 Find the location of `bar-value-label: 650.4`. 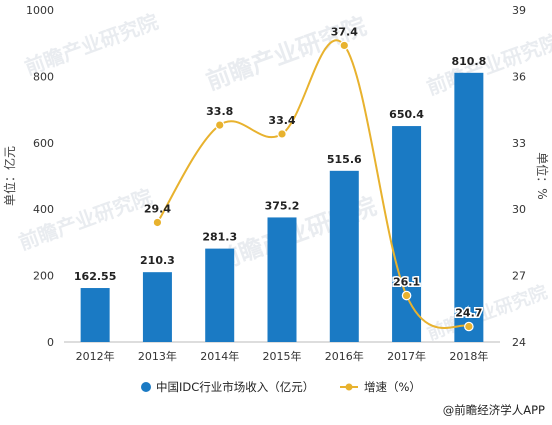

bar-value-label: 650.4 is located at coordinates (406, 114).